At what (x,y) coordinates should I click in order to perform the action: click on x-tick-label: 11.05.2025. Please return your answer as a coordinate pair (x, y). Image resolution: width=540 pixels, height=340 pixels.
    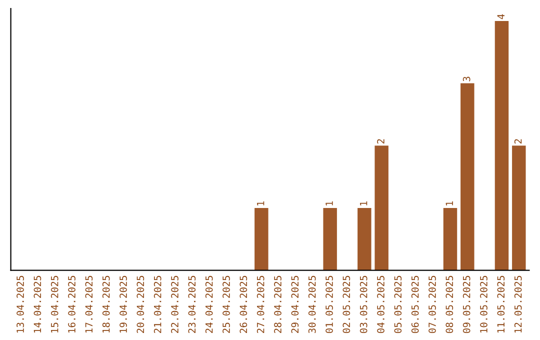
    Looking at the image, I should click on (501, 304).